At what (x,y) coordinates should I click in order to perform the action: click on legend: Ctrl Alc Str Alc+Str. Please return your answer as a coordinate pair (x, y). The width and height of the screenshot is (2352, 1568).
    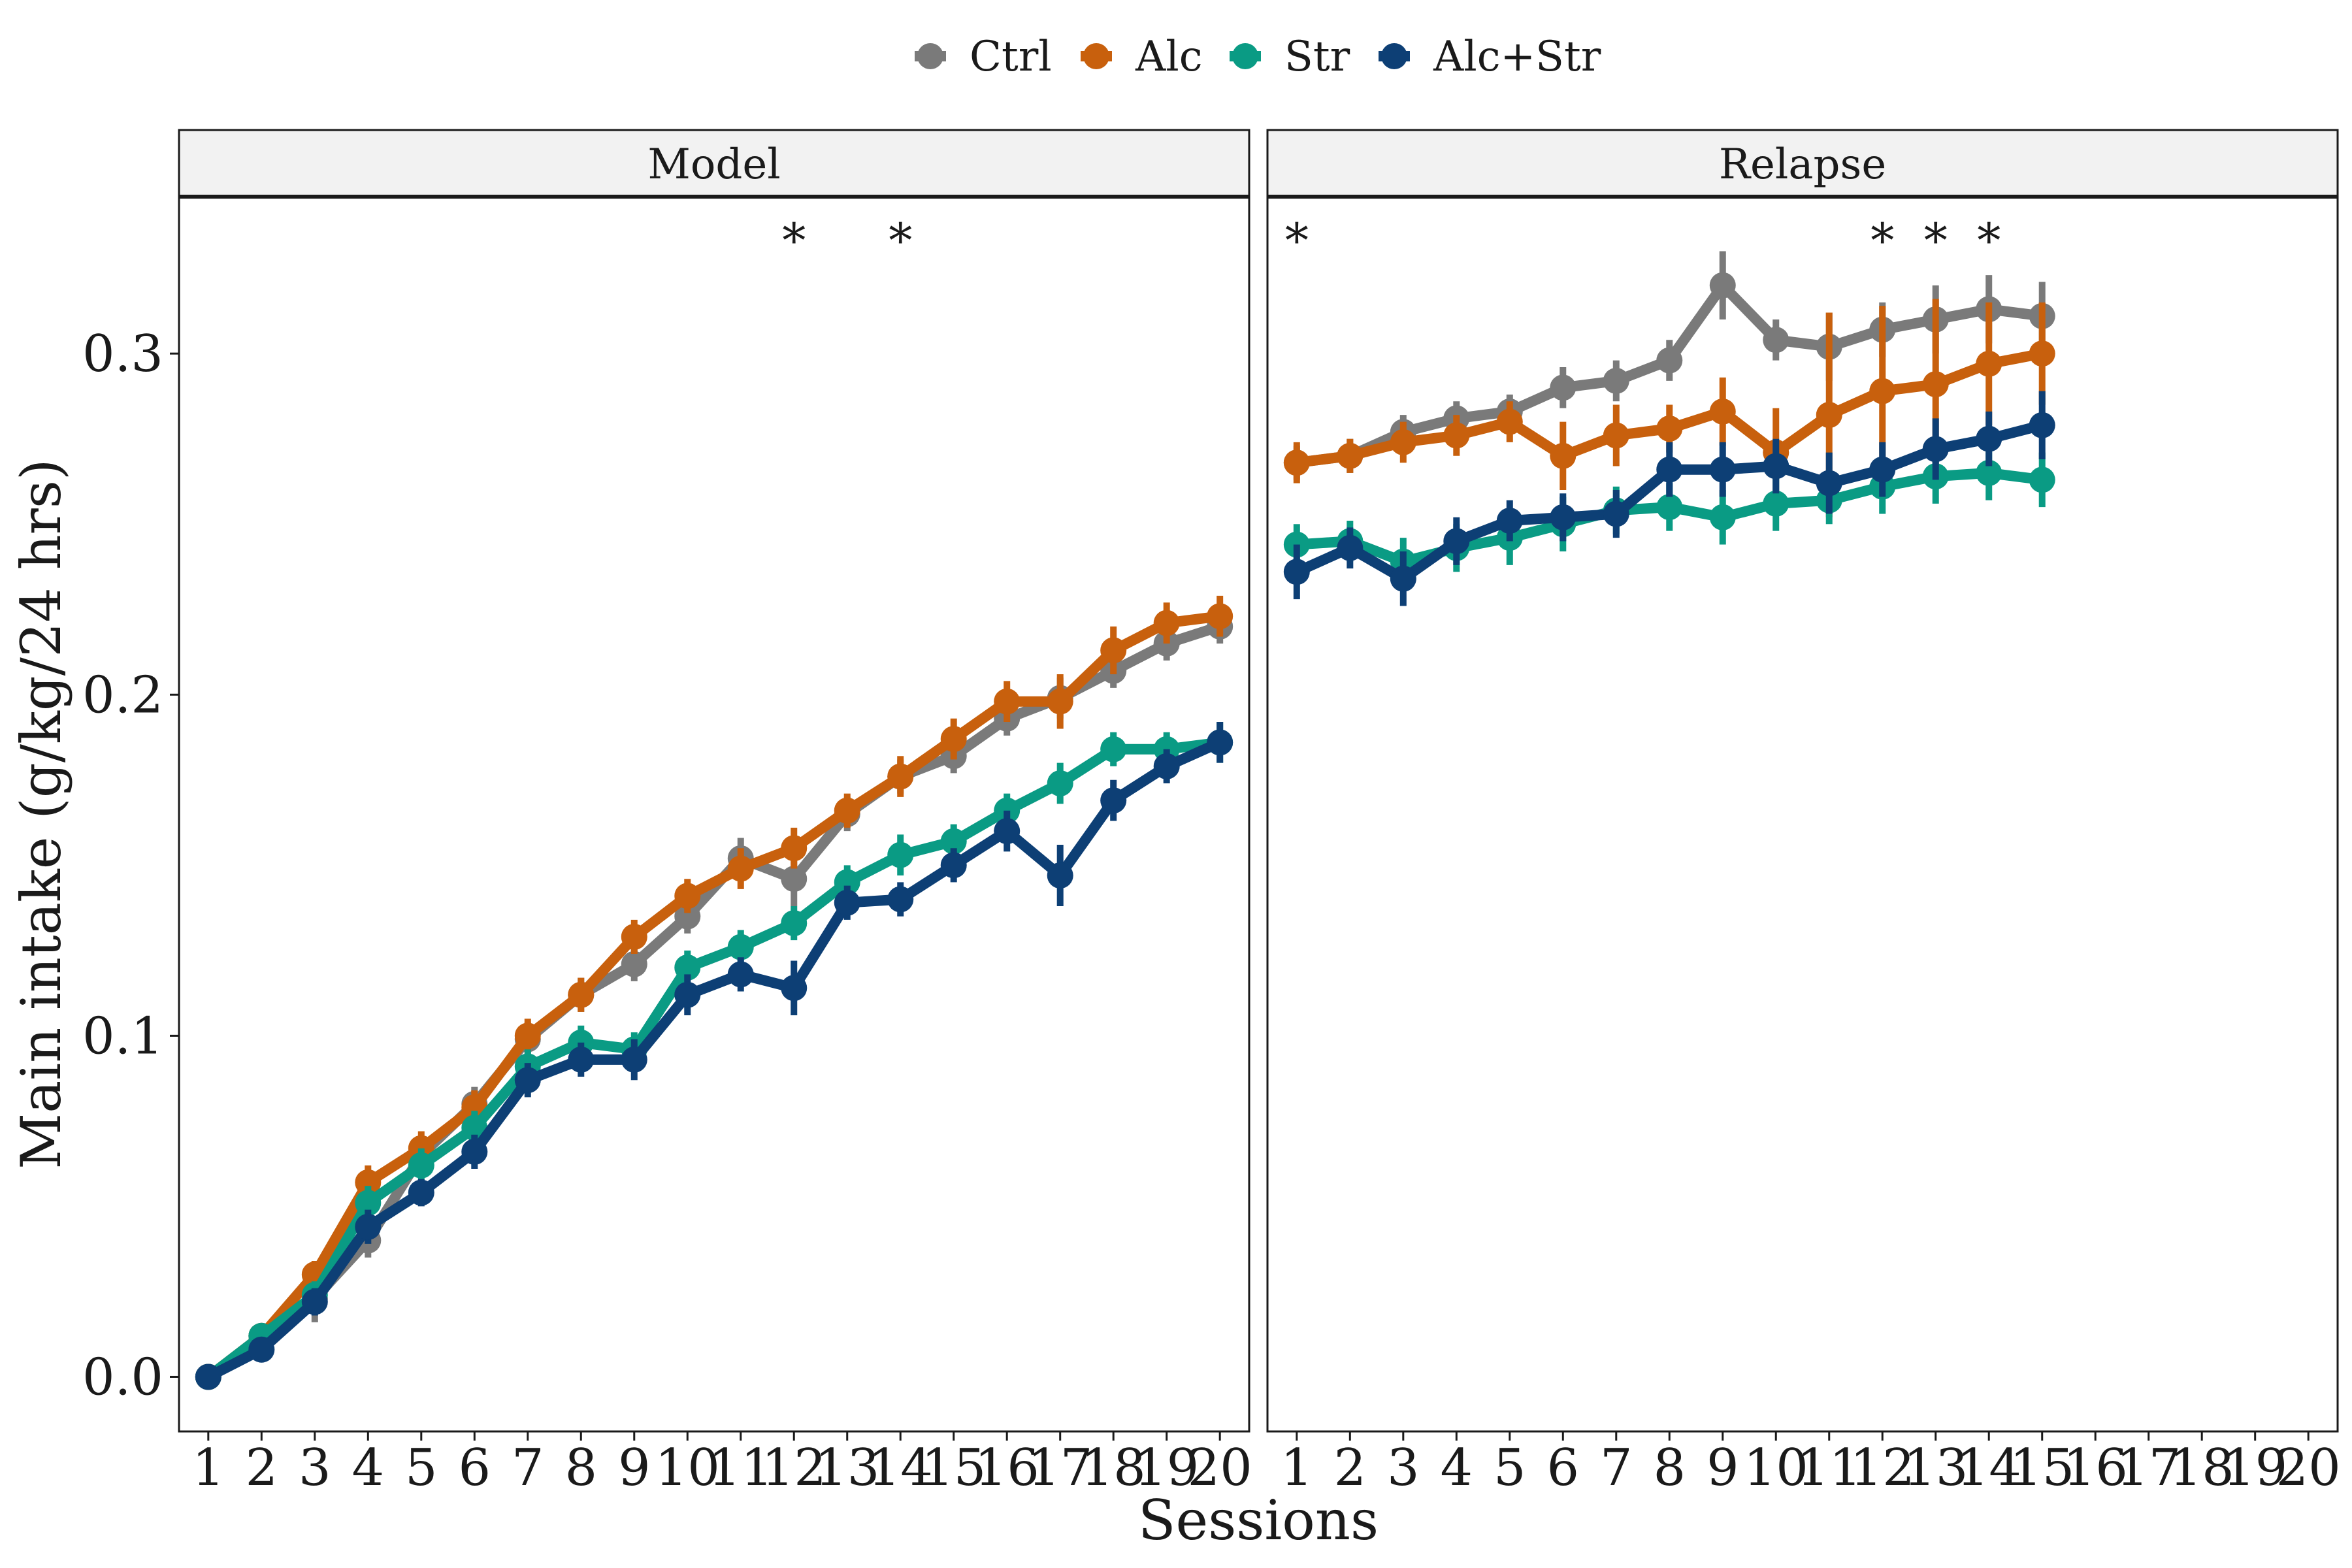
    Looking at the image, I should click on (1258, 57).